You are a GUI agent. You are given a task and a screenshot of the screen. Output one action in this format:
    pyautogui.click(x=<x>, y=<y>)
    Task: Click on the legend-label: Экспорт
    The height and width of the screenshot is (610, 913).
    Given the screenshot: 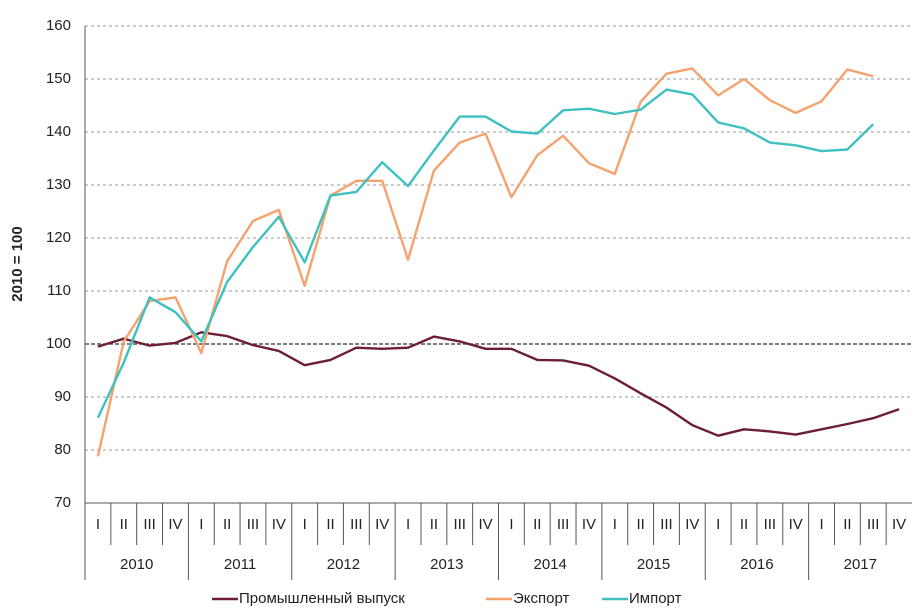 What is the action you would take?
    pyautogui.click(x=541, y=598)
    